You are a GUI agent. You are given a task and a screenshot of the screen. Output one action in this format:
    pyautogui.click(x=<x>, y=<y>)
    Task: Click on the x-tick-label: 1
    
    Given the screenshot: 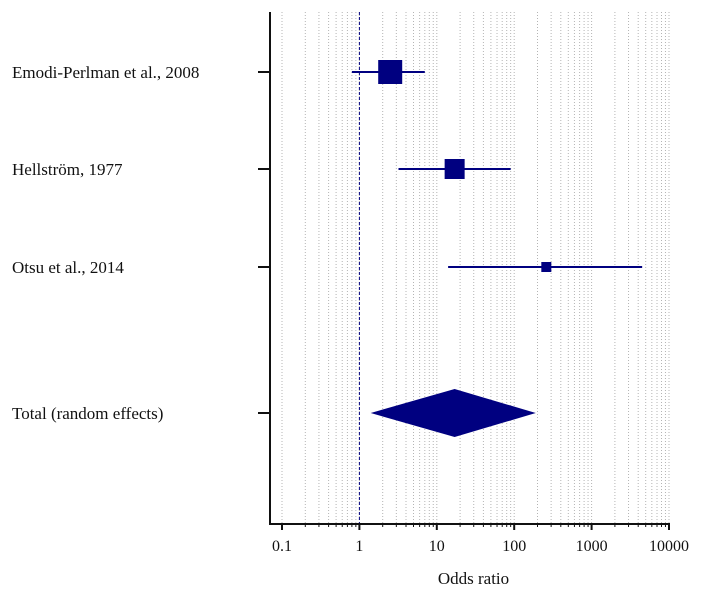 What is the action you would take?
    pyautogui.click(x=359, y=546)
    